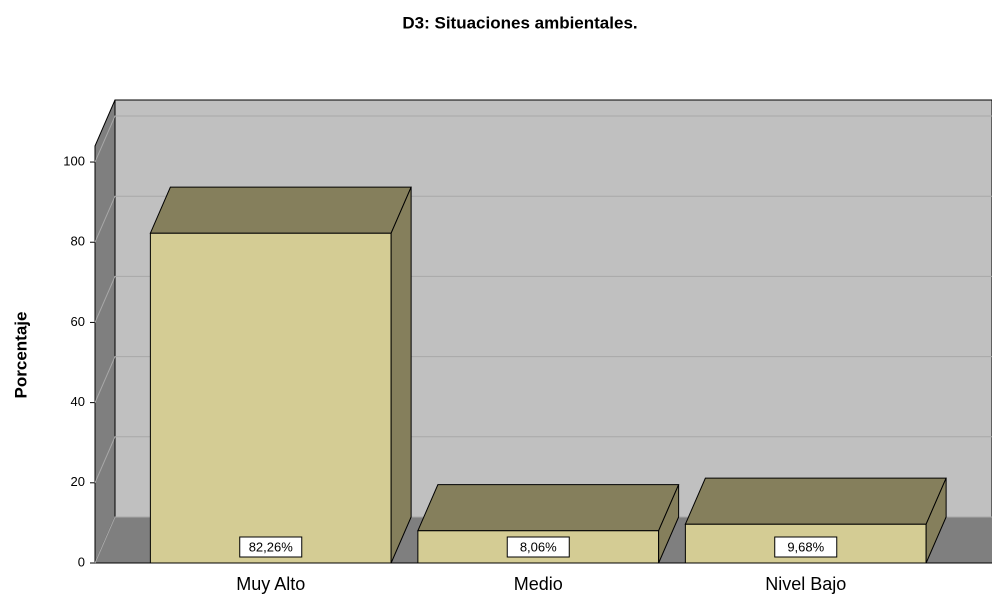 This screenshot has height=597, width=992. I want to click on bar-front, so click(270, 398).